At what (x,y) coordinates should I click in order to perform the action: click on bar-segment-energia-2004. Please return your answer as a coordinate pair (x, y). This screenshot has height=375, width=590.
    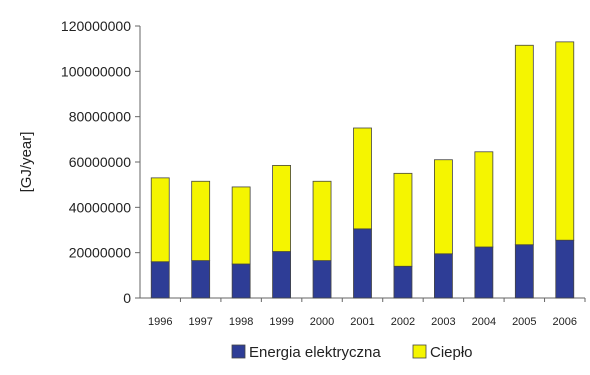
    Looking at the image, I should click on (484, 272).